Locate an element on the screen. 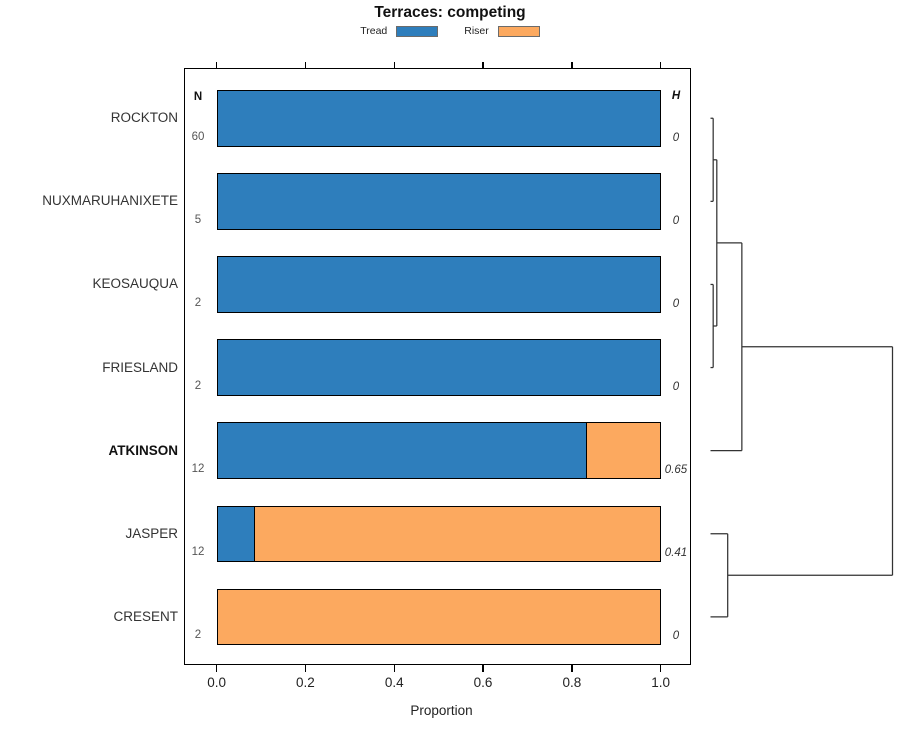  legend-swatch-riser is located at coordinates (518, 31).